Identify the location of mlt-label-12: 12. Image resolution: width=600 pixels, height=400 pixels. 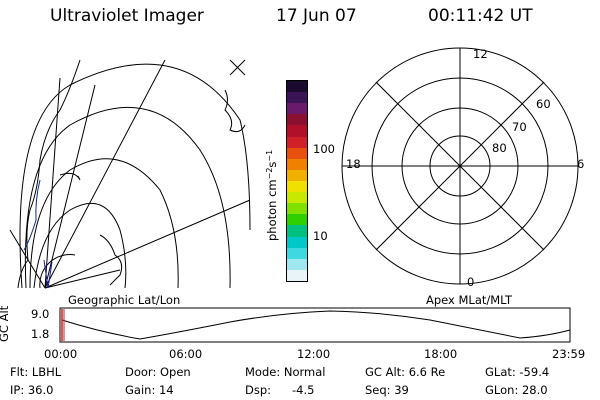
(480, 54).